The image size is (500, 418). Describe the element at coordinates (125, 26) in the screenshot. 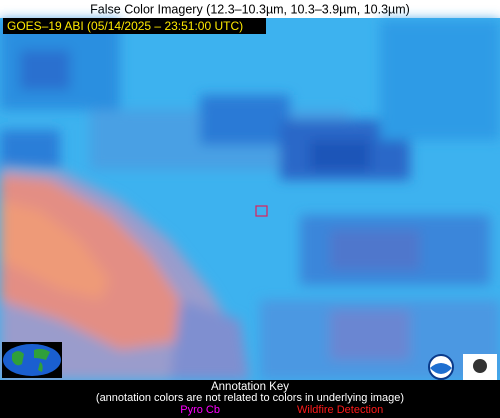

I see `timestamp-label: GOES–19 ABI (05/14/2025 – 23:51:00 UTC)` at that location.